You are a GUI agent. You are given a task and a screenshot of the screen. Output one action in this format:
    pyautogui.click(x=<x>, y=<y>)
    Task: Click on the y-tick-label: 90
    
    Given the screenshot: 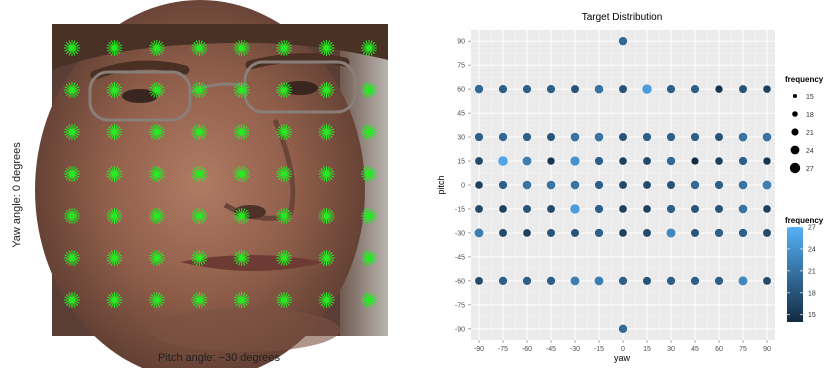 What is the action you would take?
    pyautogui.click(x=461, y=42)
    